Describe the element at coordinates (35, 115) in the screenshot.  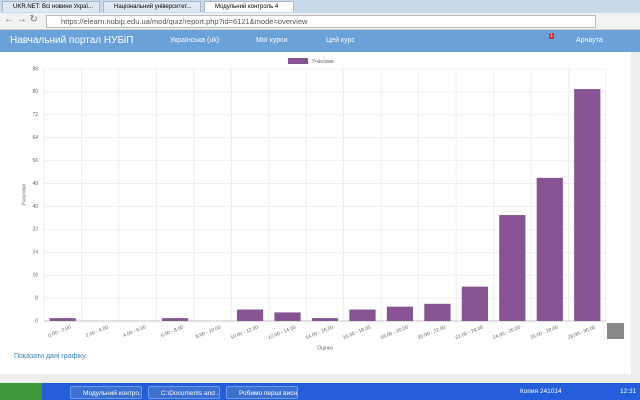
I see `y-tick-label: 72` at that location.